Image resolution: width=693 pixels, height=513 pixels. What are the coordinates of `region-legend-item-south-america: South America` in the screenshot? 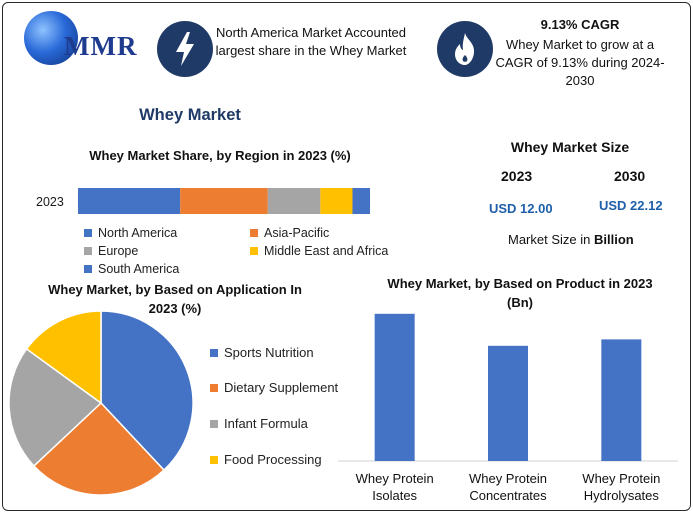 It's located at (131, 269).